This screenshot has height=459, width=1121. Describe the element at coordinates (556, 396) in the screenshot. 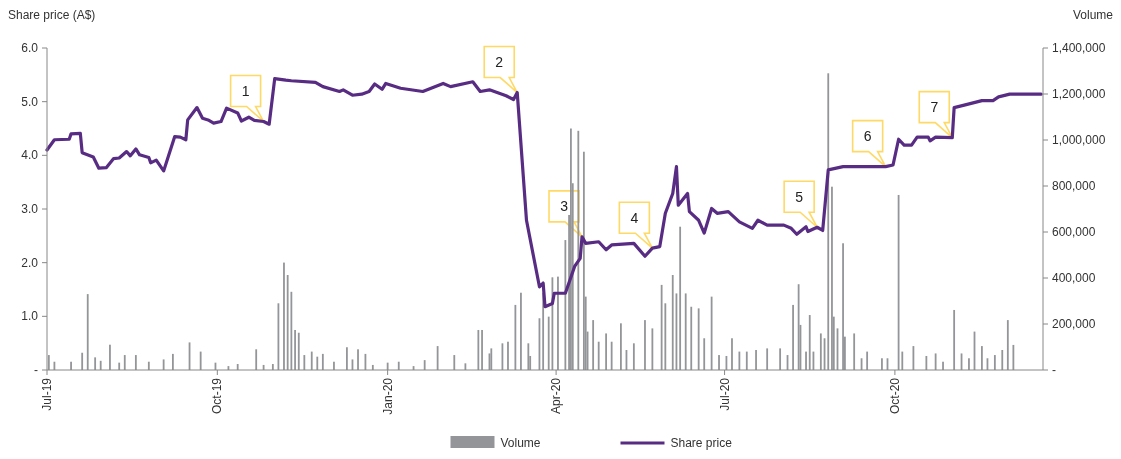

I see `x-tick-label: Apr-20` at that location.